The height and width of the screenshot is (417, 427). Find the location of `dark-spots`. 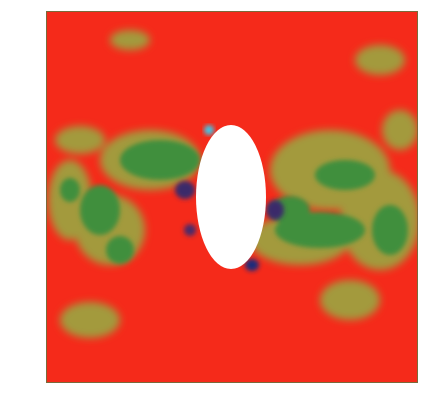

dark-spots is located at coordinates (229, 226).